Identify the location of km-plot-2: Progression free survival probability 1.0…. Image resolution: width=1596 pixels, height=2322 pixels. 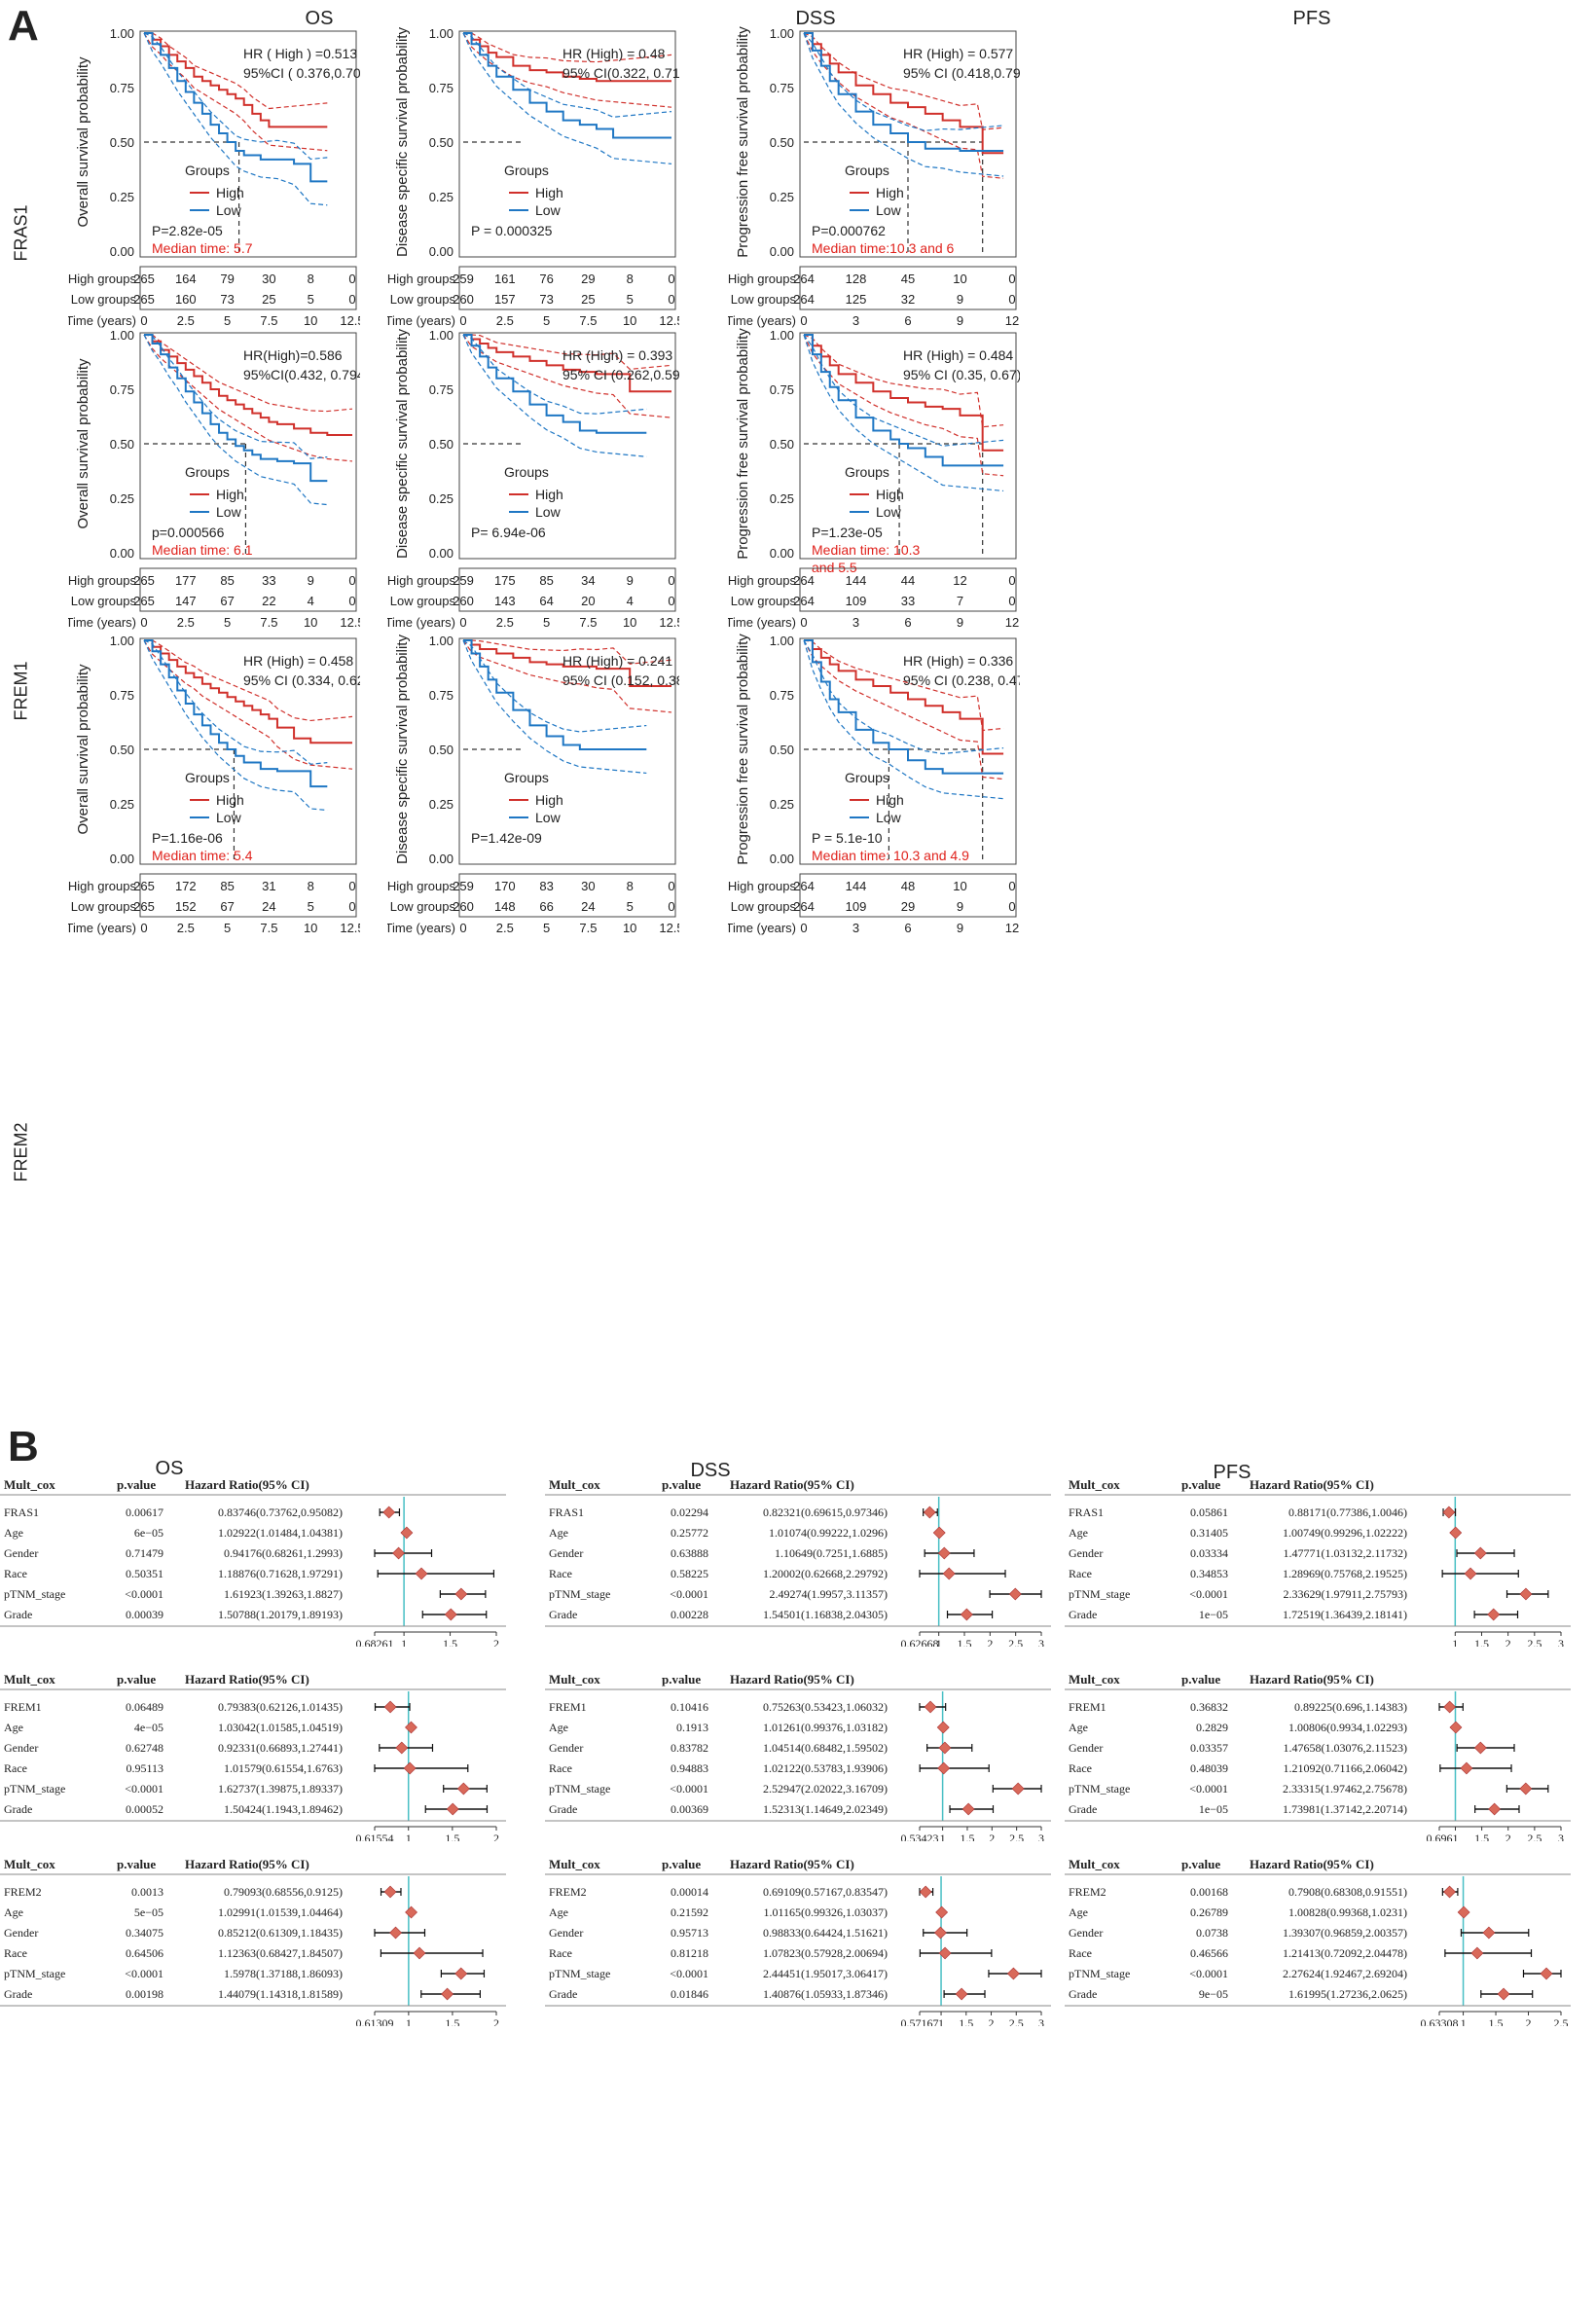
(874, 177).